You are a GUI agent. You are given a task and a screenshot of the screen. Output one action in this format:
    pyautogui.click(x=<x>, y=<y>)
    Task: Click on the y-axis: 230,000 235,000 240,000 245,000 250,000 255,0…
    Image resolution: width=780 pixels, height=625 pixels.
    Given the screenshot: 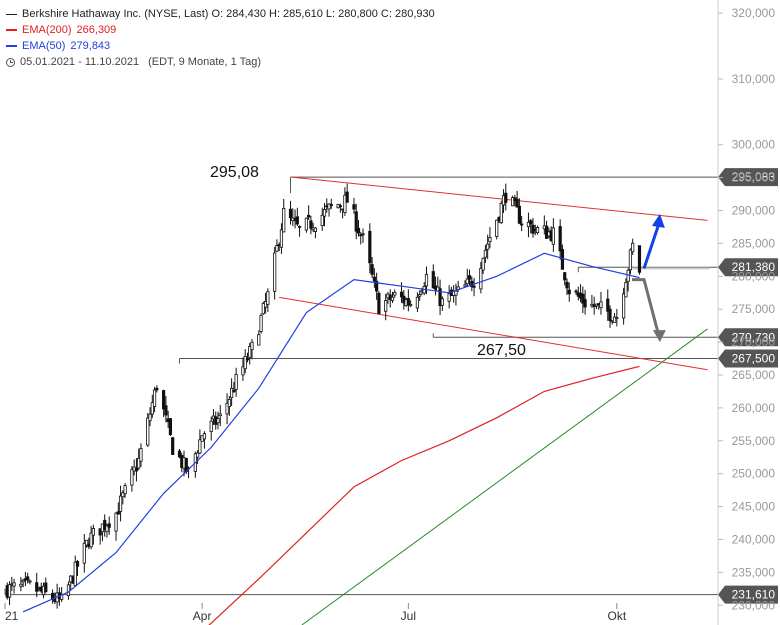 What is the action you would take?
    pyautogui.click(x=746, y=312)
    